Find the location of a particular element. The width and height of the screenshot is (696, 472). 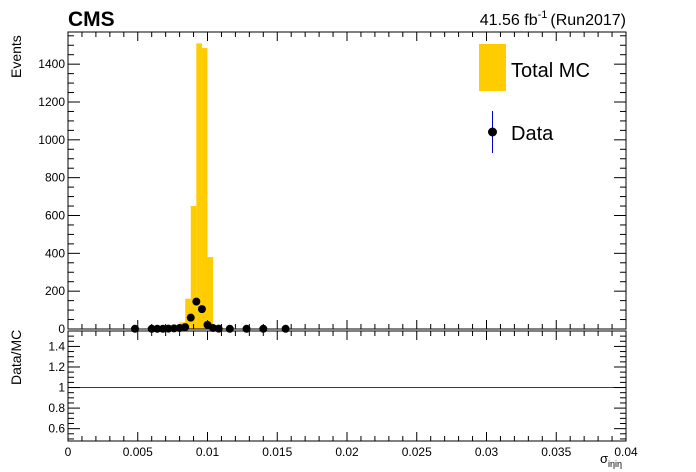

ratio-y-tick-label: 1 is located at coordinates (61, 388).